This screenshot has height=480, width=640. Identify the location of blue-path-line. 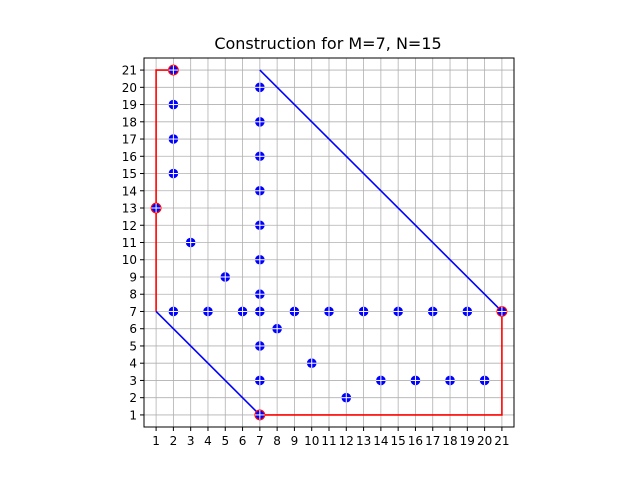
(208, 363).